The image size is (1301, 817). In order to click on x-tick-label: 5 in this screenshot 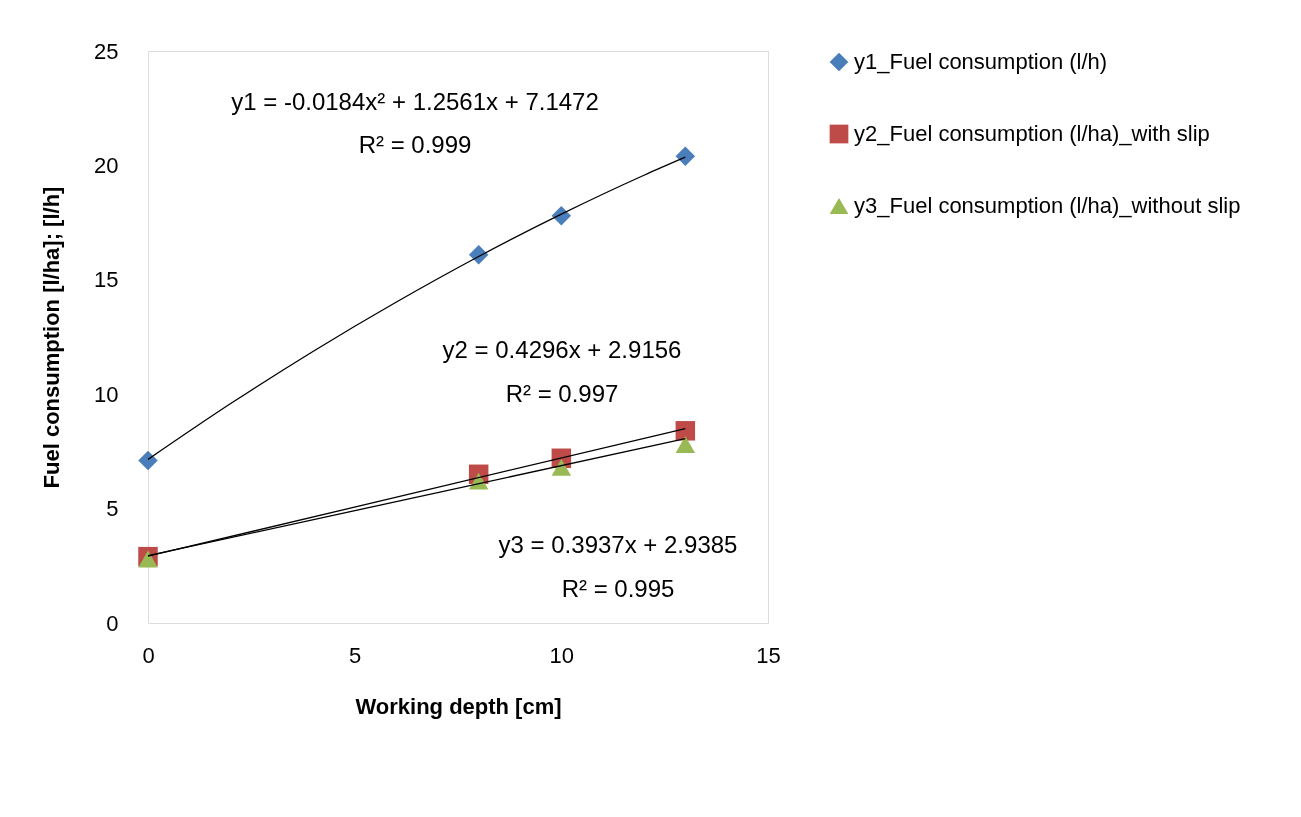, I will do `click(355, 655)`.